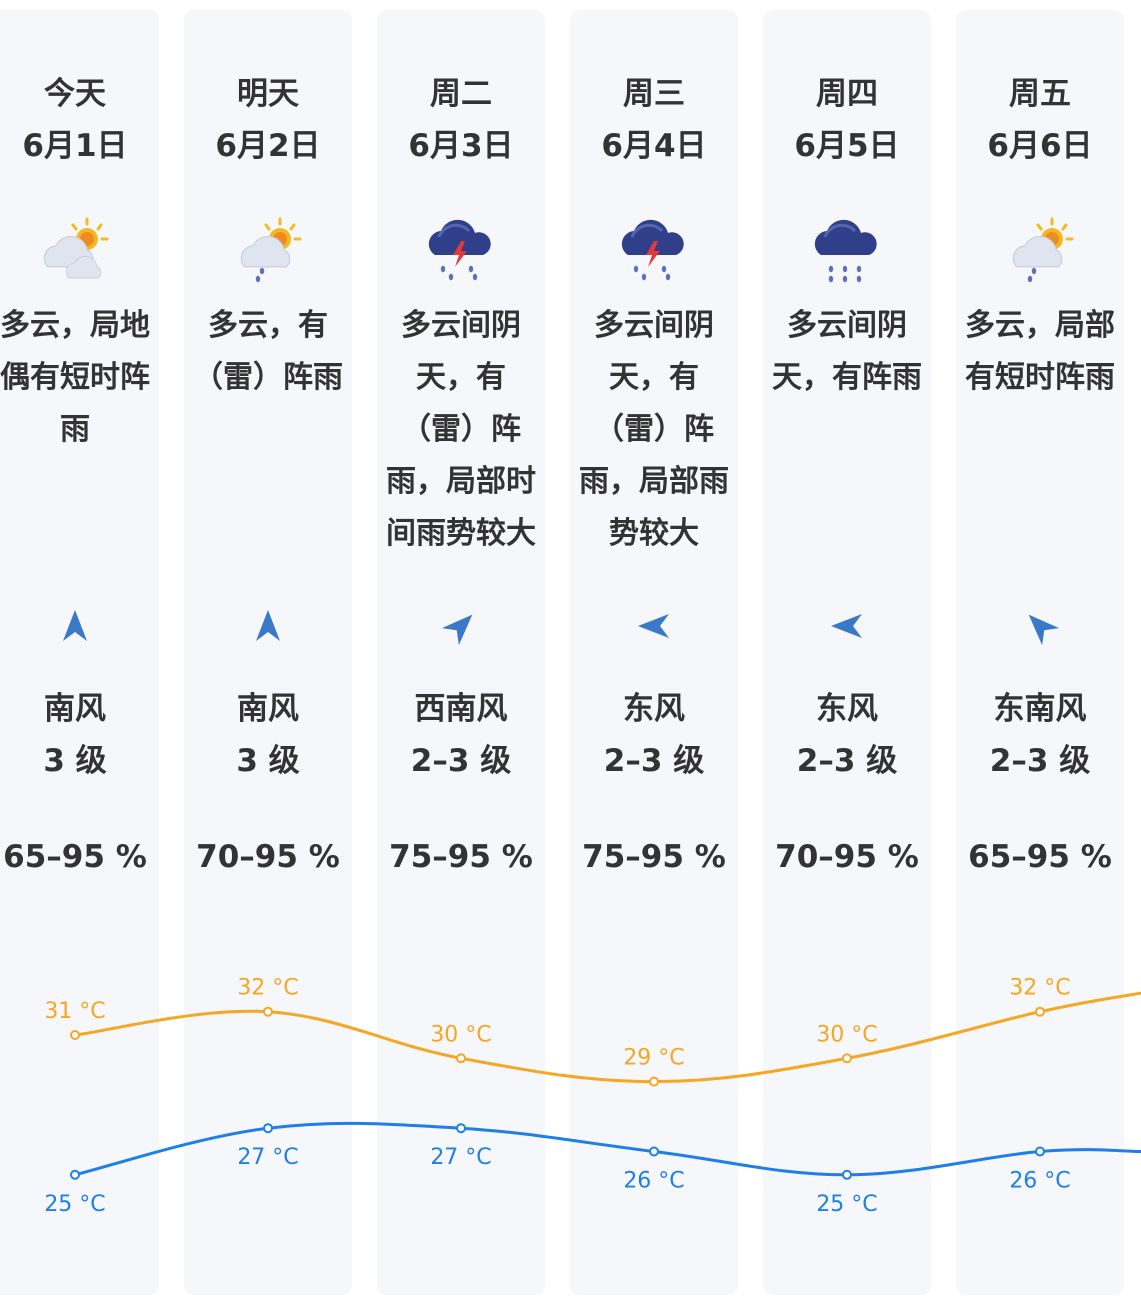 Image resolution: width=1141 pixels, height=1301 pixels. Describe the element at coordinates (654, 652) in the screenshot. I see `forecast-day-card: 周三 6月4日多云间阴天，有（雷）阵雨，局部雨势较大东风 2–3 级 75–95 %` at that location.